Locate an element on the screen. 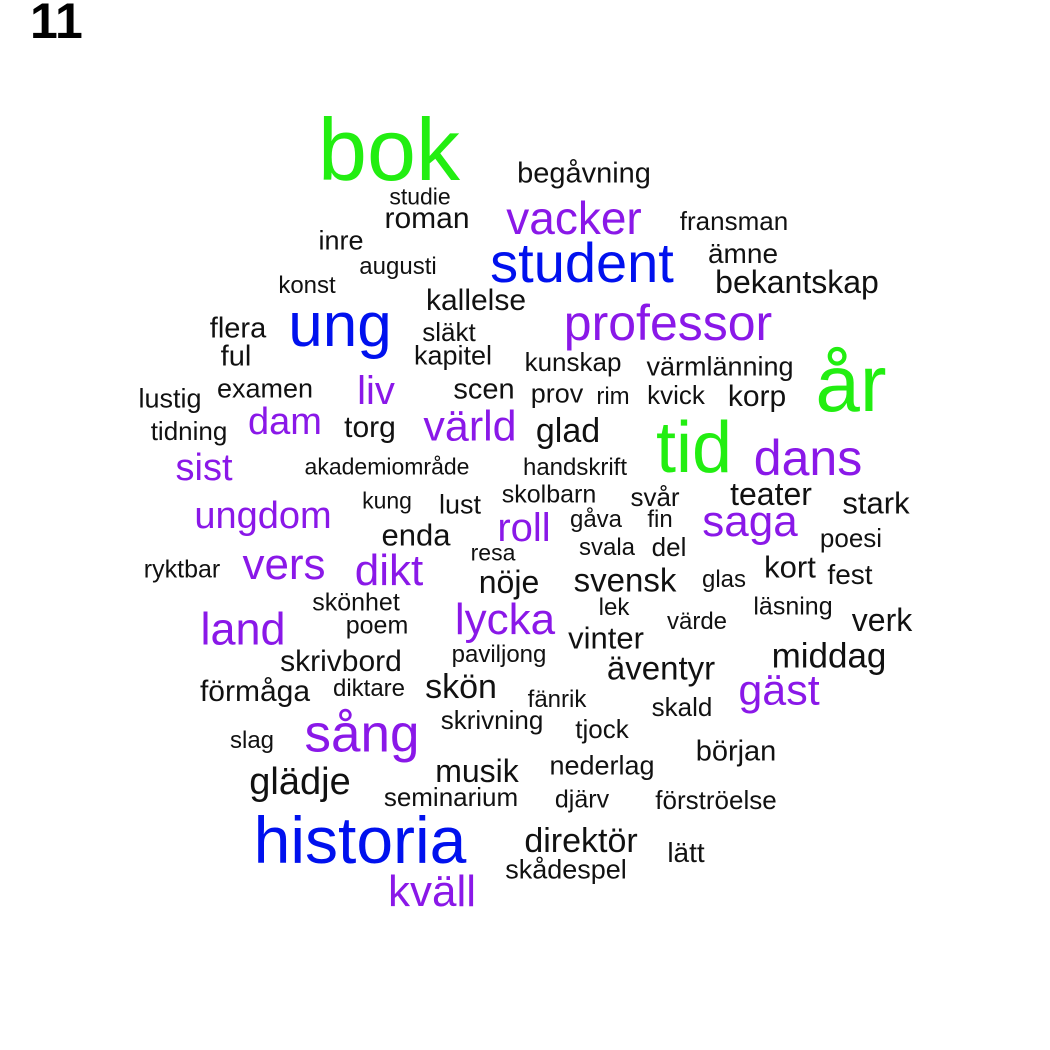 This screenshot has width=1050, height=1050. cloud-word-kunskap: kunskap is located at coordinates (573, 362).